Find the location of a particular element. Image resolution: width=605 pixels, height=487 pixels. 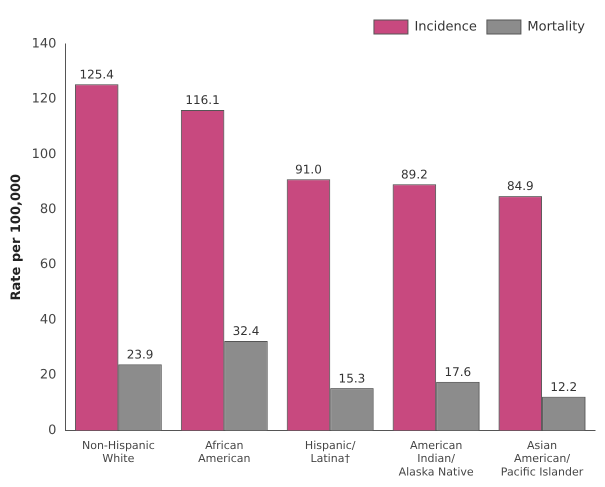

data-label: 91.0 is located at coordinates (308, 169).